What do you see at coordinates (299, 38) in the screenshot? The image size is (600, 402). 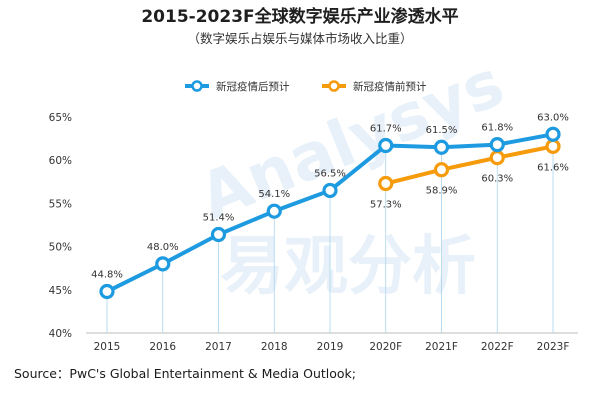 I see `chart-subtitle: （数字娱乐占娱乐与媒体市场收入比重）` at bounding box center [299, 38].